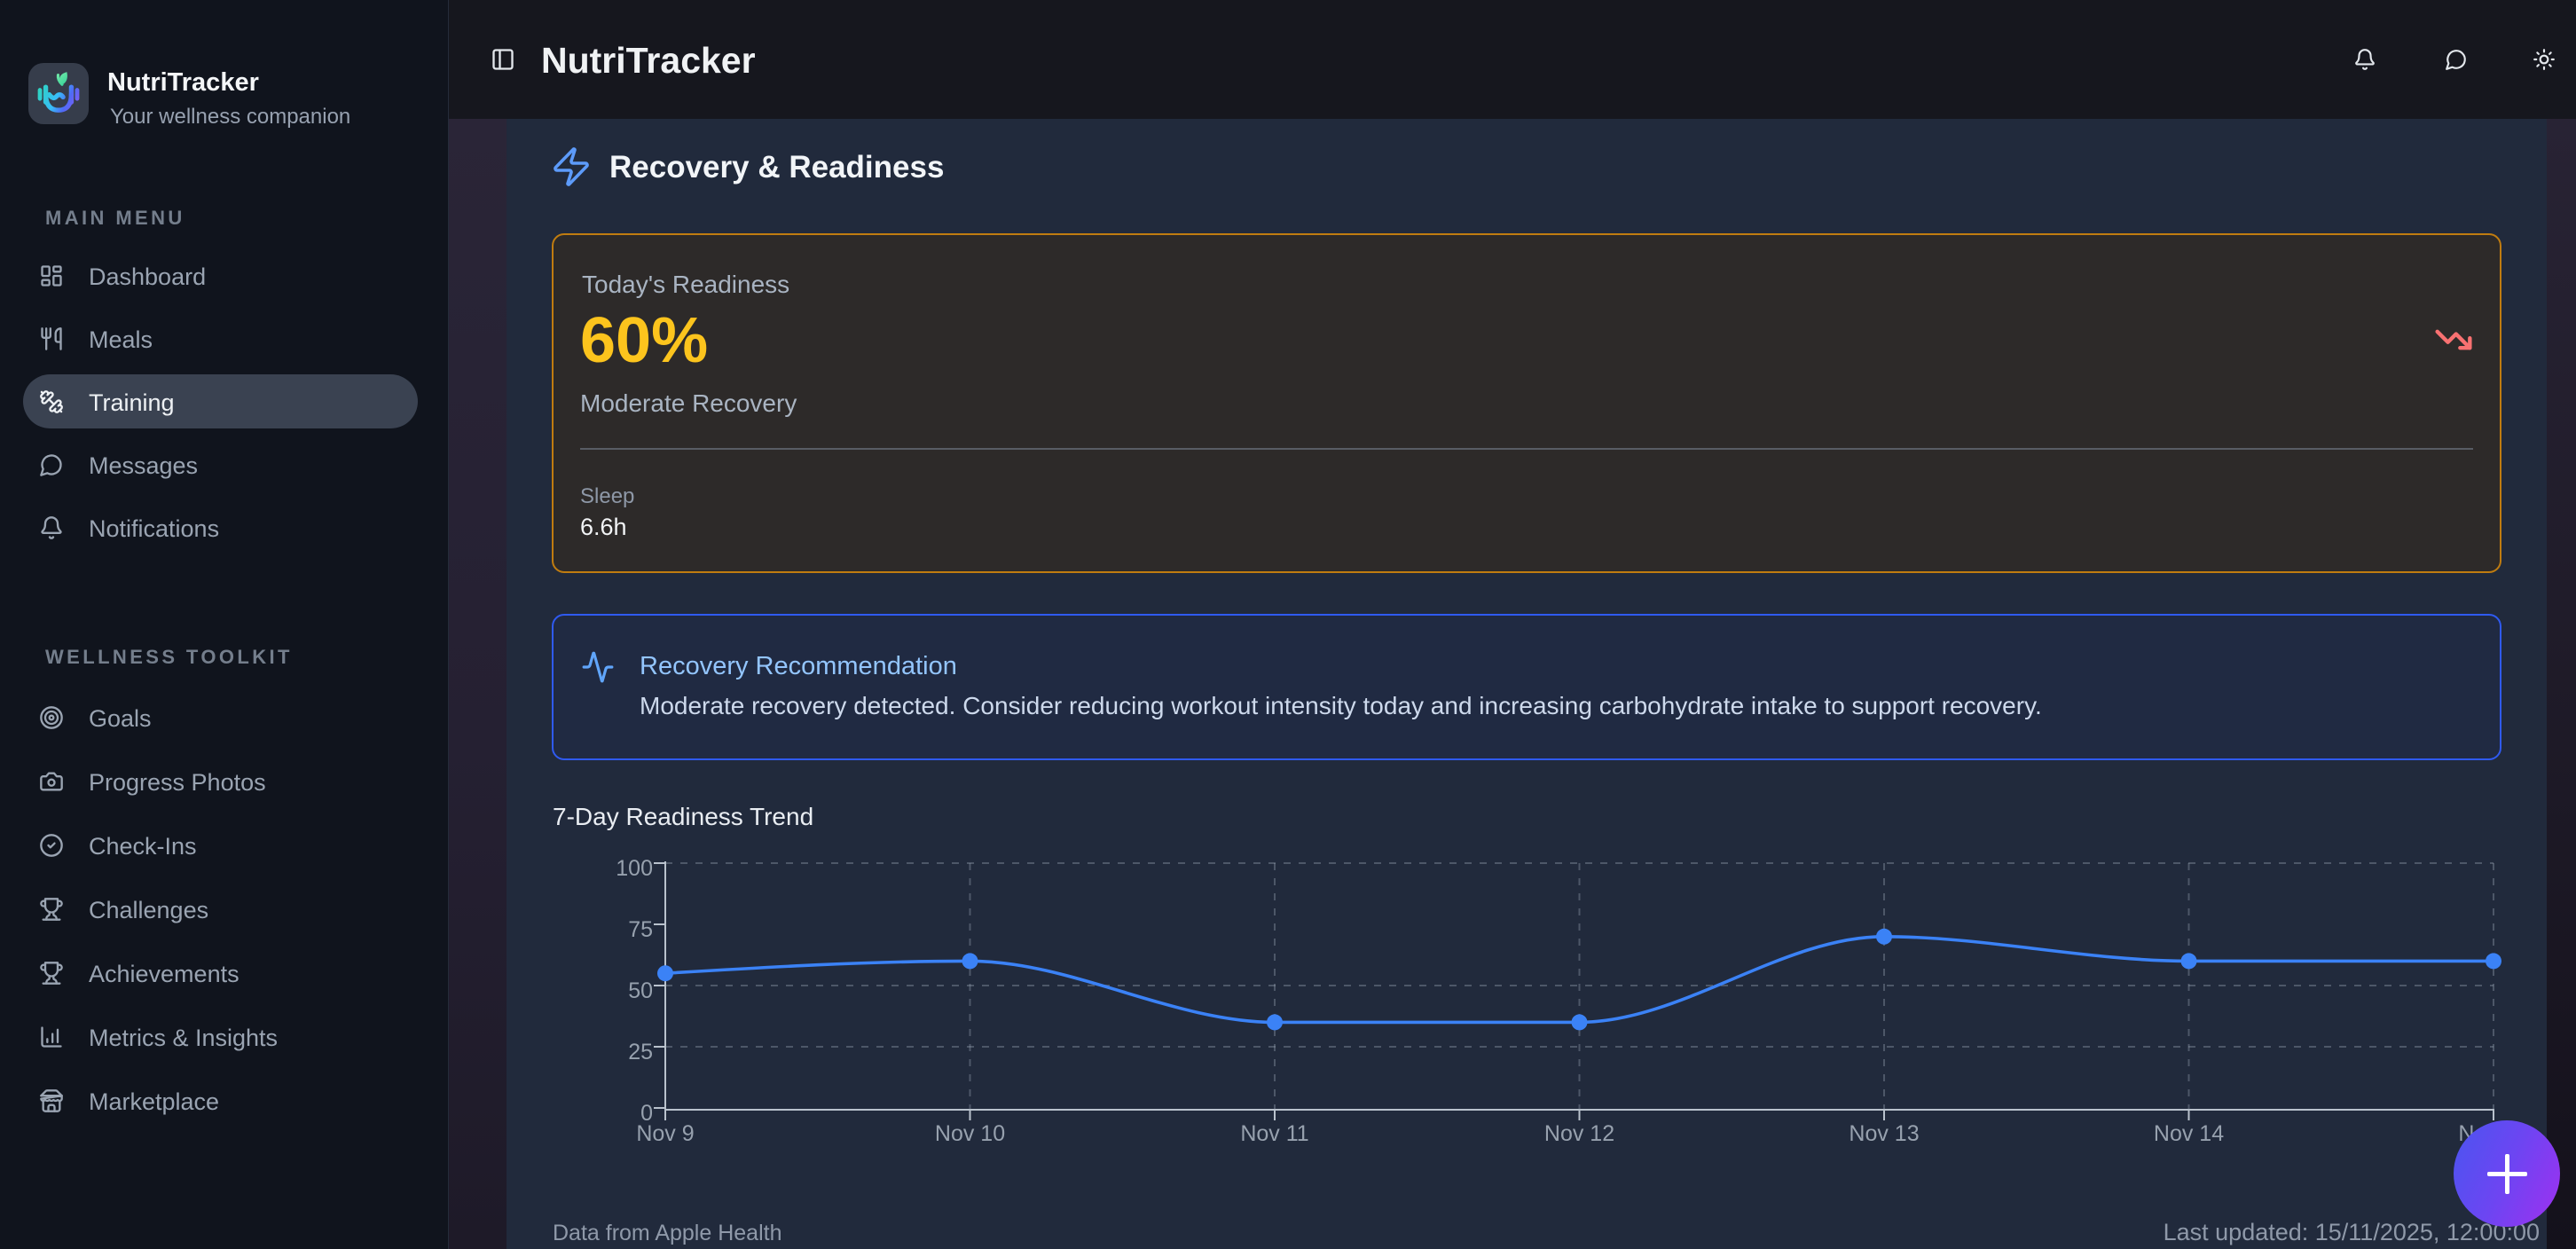  I want to click on svg-text: Nov 12, so click(1579, 1133).